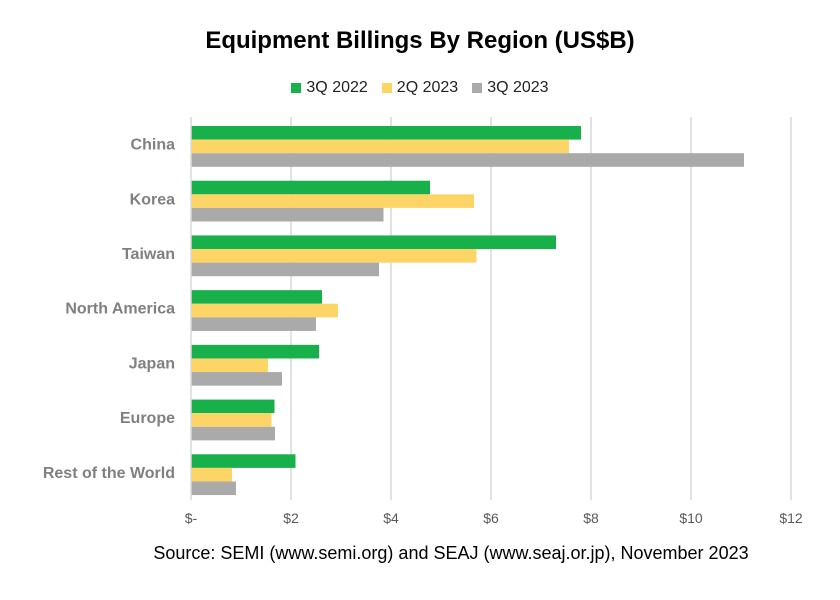  Describe the element at coordinates (386, 88) in the screenshot. I see `legend-swatch-2q-2023` at that location.